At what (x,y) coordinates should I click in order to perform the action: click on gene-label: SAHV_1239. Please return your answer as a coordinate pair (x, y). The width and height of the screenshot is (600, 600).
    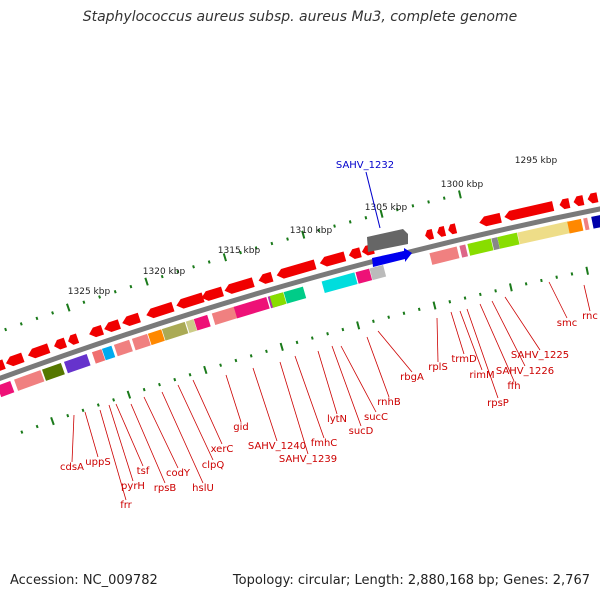
    Looking at the image, I should click on (308, 459).